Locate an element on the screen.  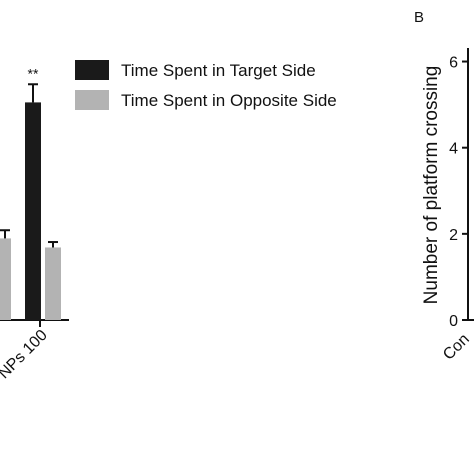
panel-b-ticks: 0 2 4 6 is located at coordinates (458, 192).